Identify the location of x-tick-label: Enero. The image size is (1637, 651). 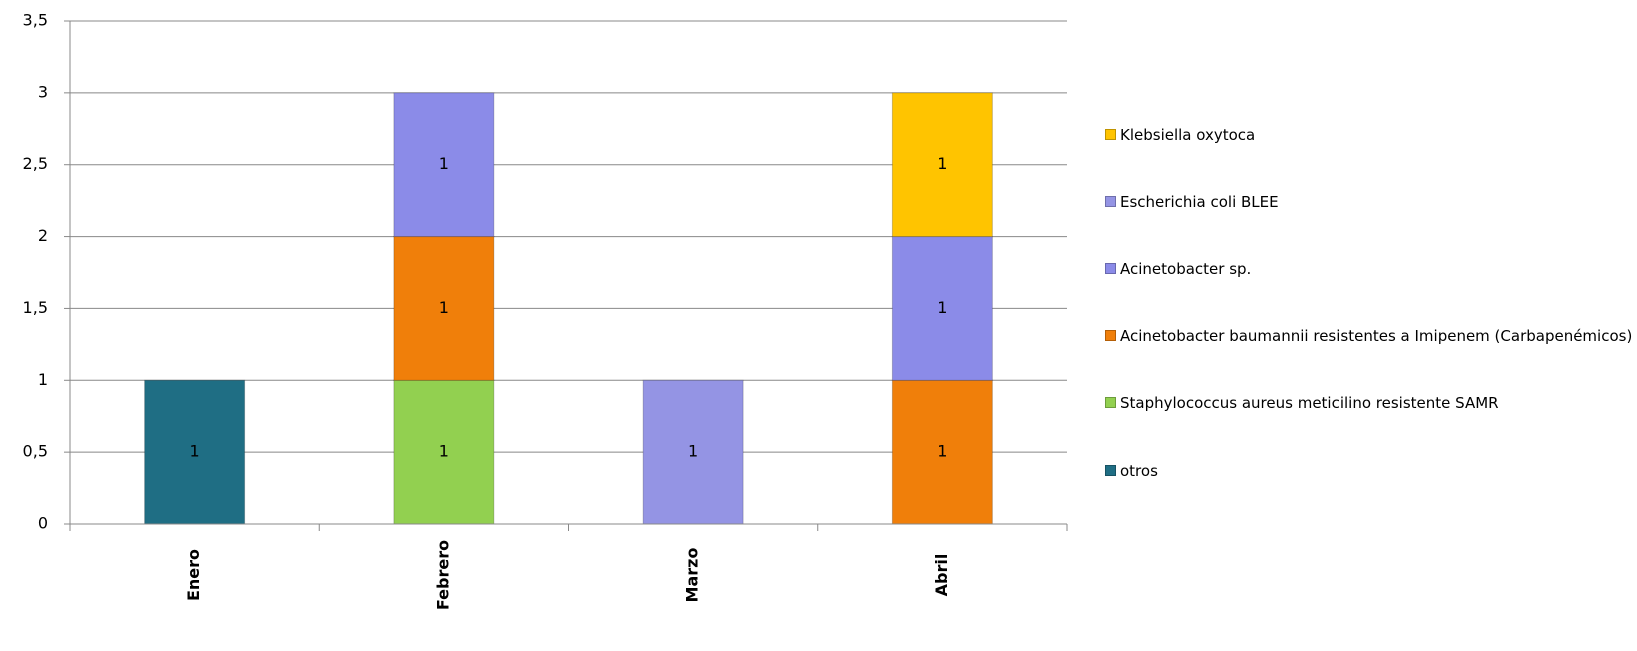
(193, 575).